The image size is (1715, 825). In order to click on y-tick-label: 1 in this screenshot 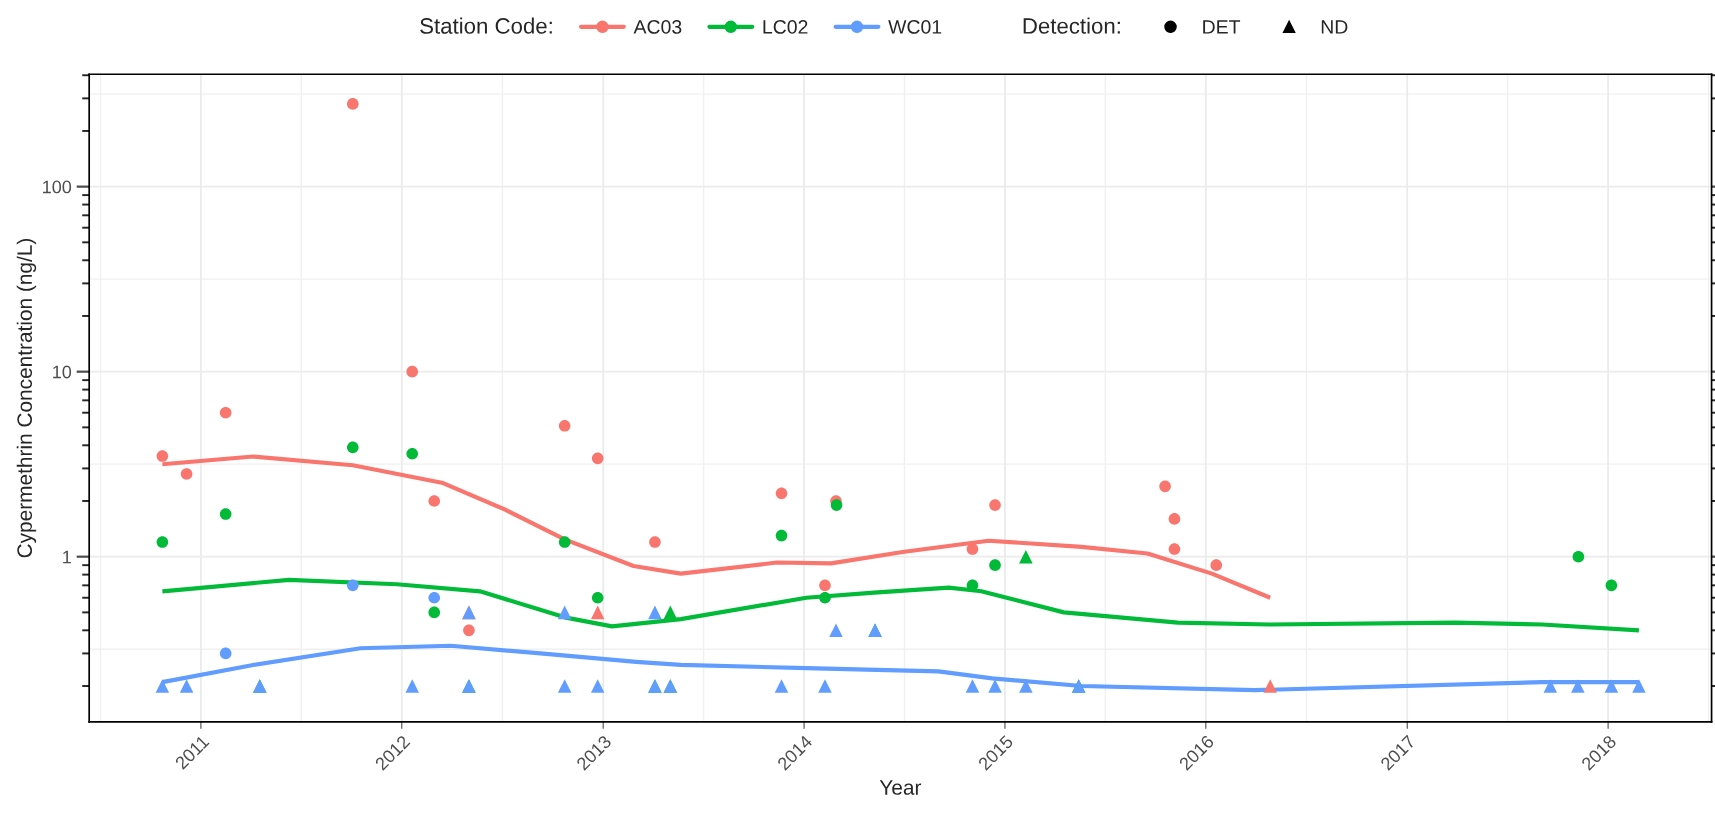, I will do `click(67, 557)`.